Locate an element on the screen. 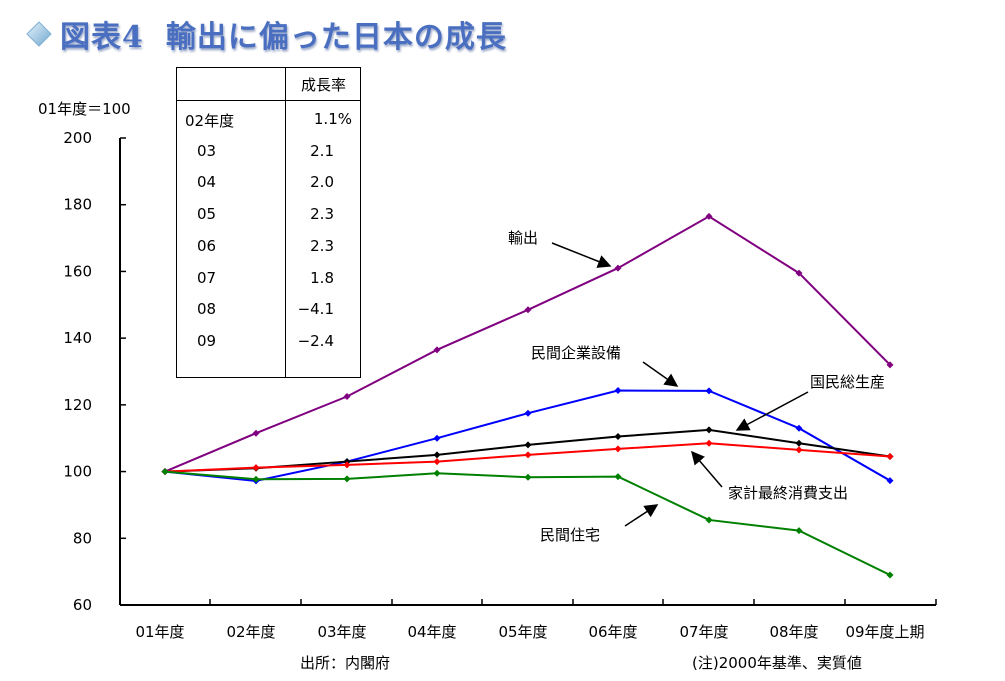 This screenshot has height=681, width=1005. title-text: 図表4 輸出に偏った日本の成長 is located at coordinates (283, 34).